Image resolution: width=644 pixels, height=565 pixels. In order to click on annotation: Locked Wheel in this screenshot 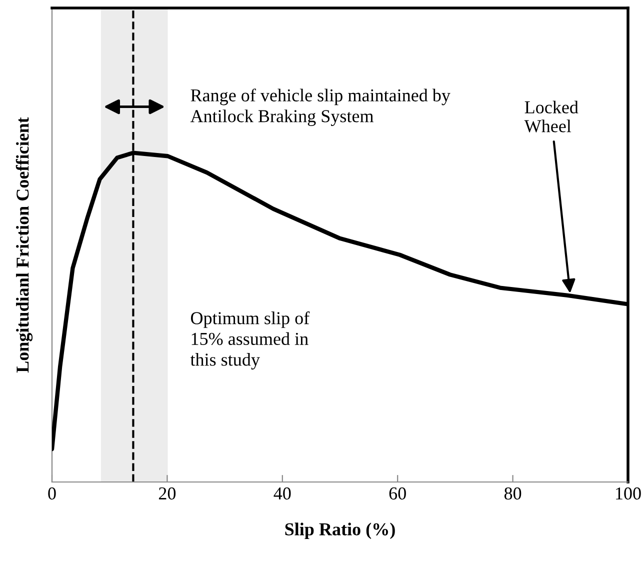, I will do `click(551, 116)`.